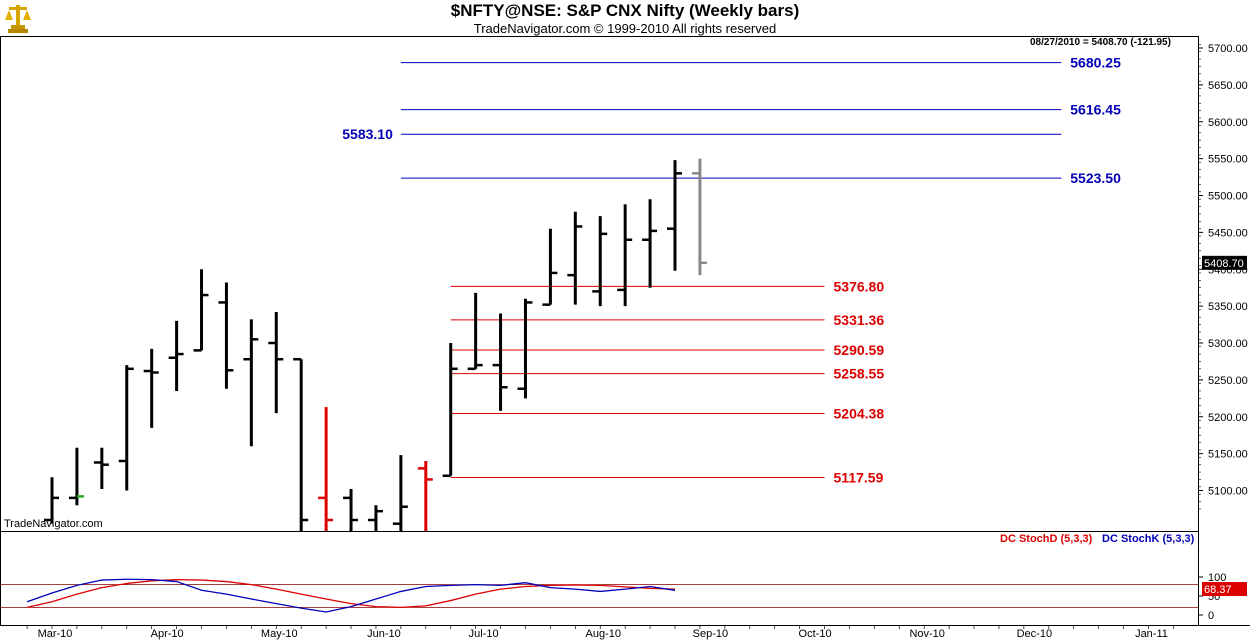 This screenshot has width=1250, height=643. What do you see at coordinates (1228, 455) in the screenshot?
I see `y-tick-label: 5150.00` at bounding box center [1228, 455].